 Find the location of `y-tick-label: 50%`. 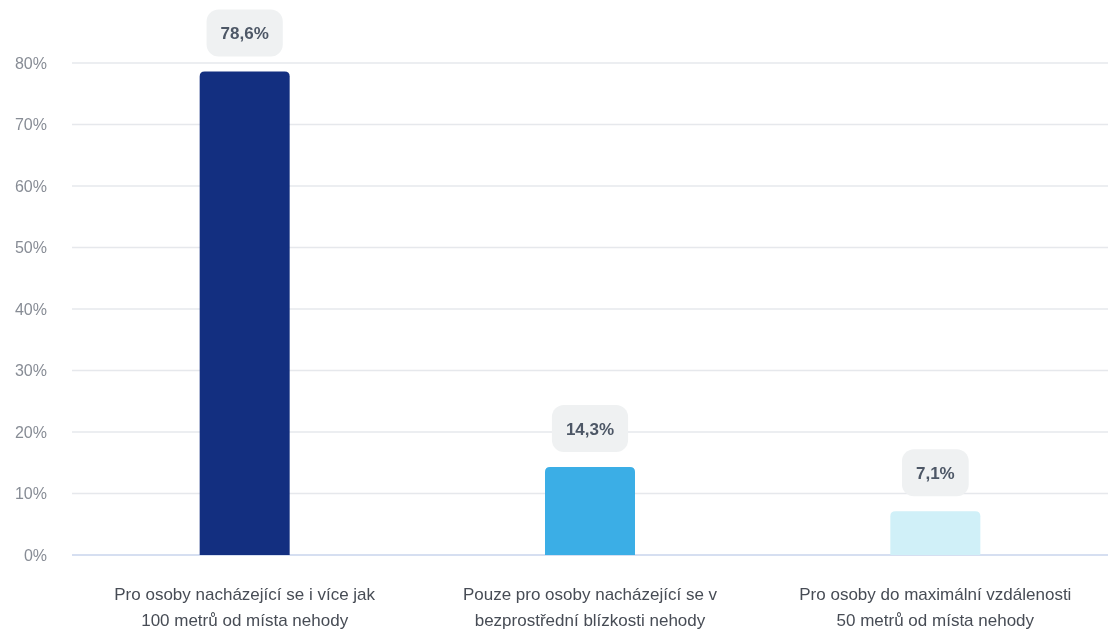

y-tick-label: 50% is located at coordinates (30, 248).